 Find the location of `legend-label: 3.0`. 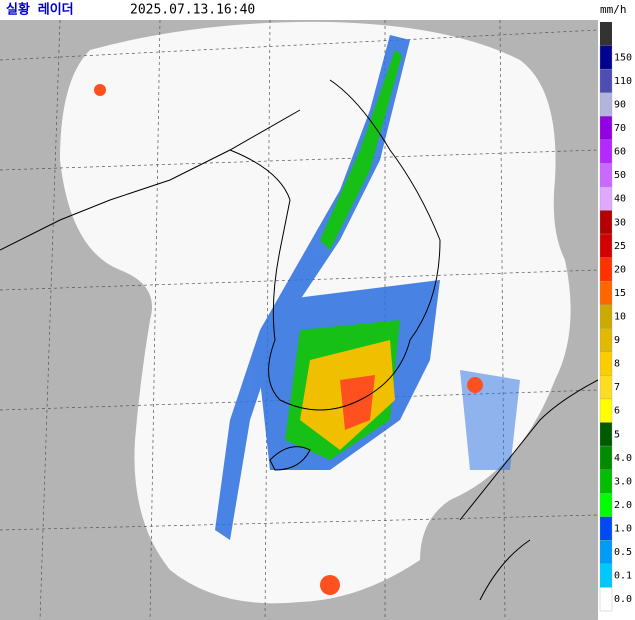

legend-label: 3.0 is located at coordinates (623, 481).